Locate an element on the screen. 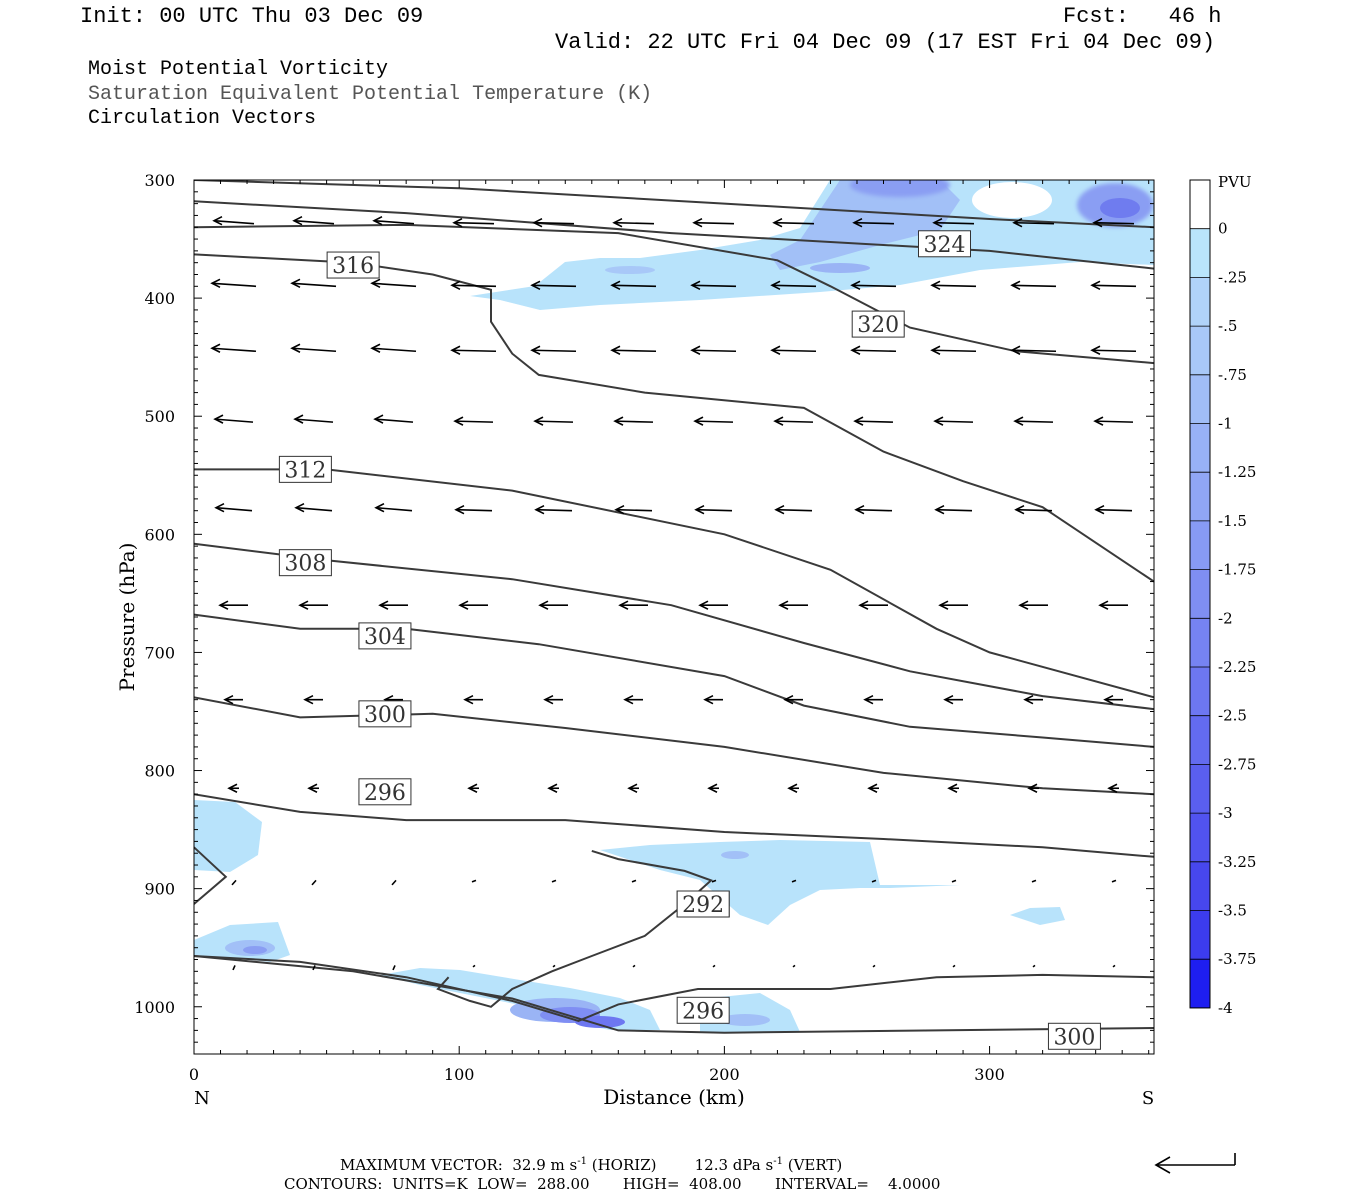  contour-label: 300 is located at coordinates (1074, 1036).